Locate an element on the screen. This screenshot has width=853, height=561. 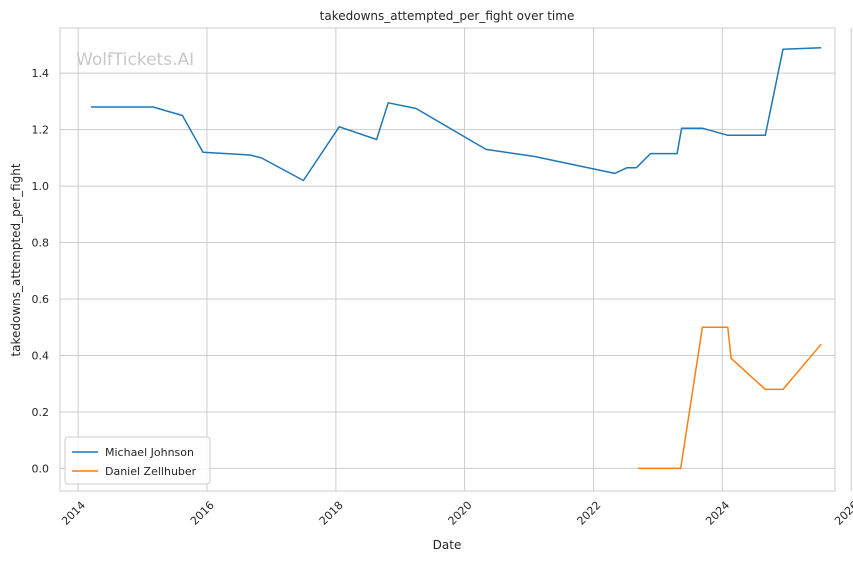
y-tick-1.0: 1.0 is located at coordinates (41, 186).